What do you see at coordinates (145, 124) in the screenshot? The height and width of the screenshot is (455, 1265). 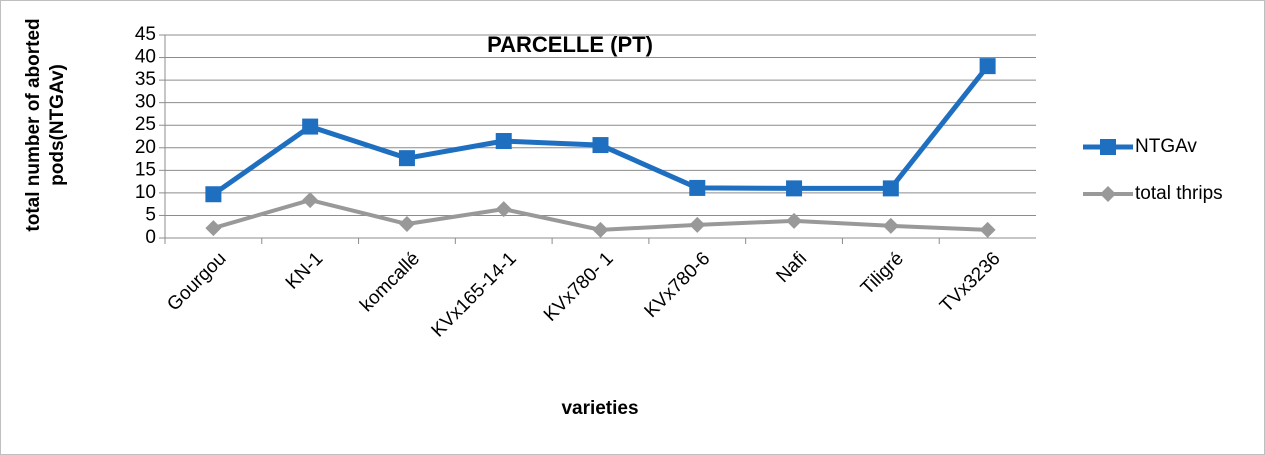 I see `y-tick-label: 25` at bounding box center [145, 124].